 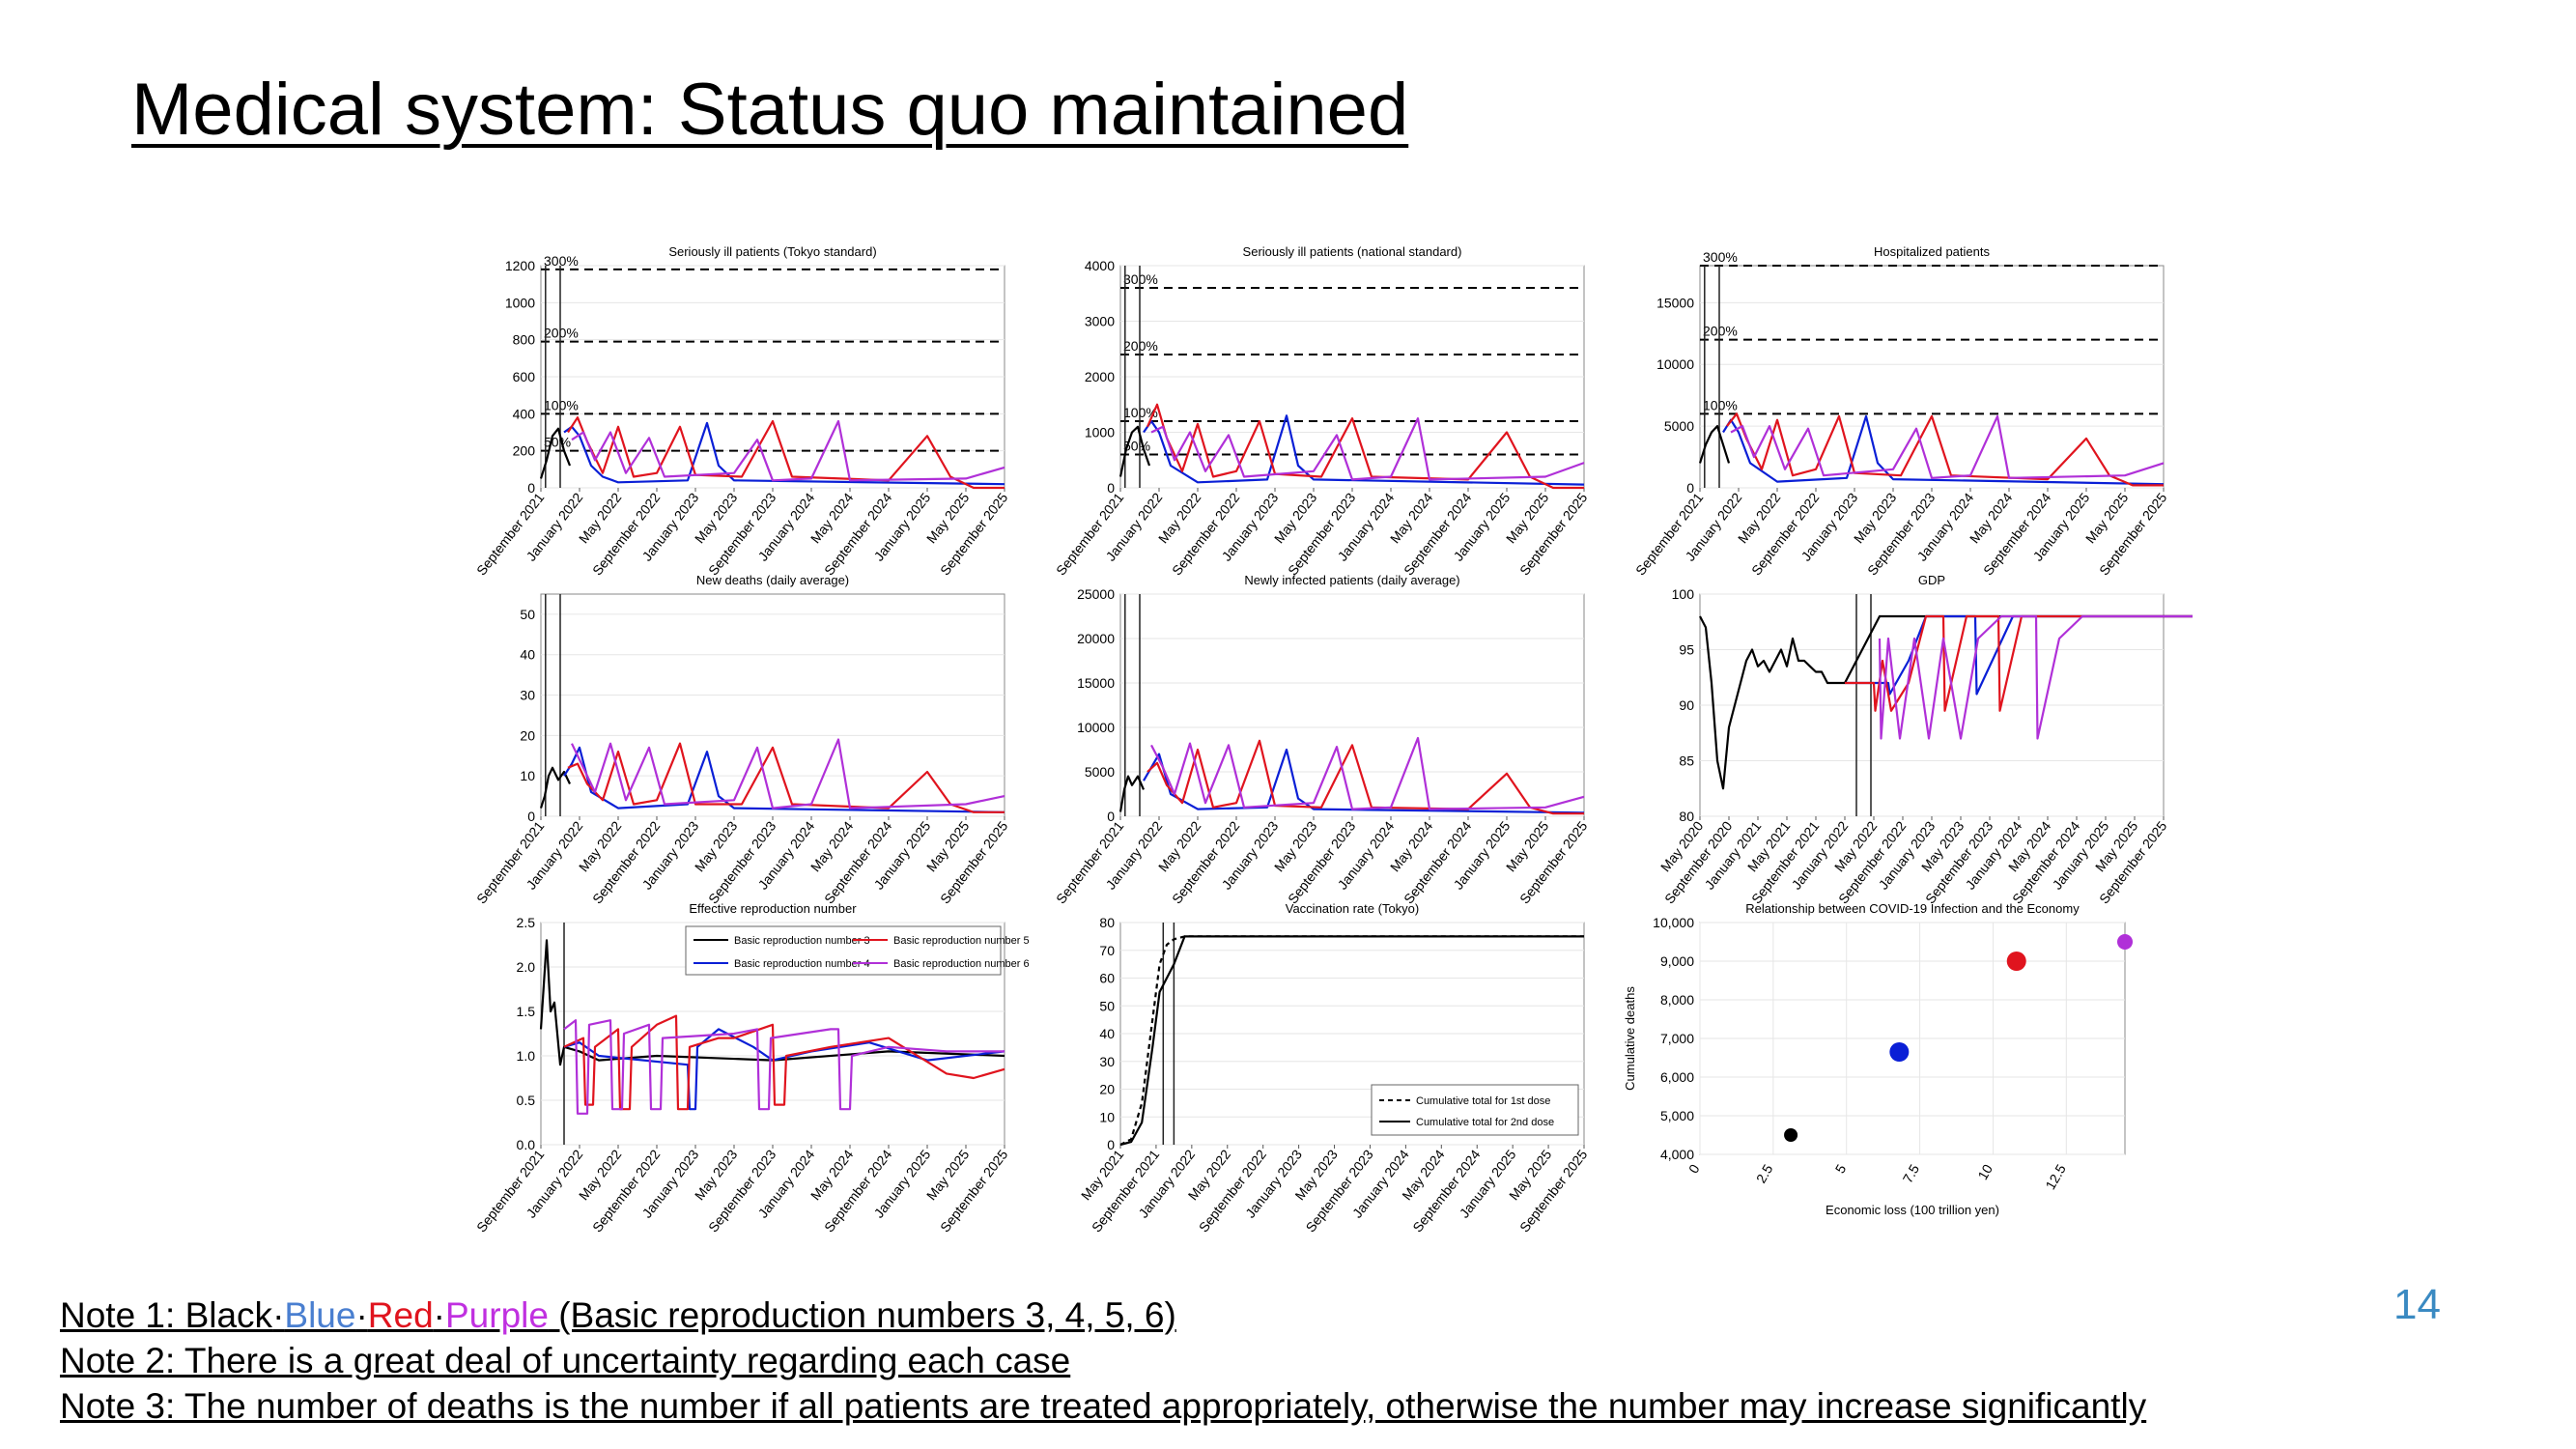 I want to click on y-tick-label: 50, so click(x=1107, y=1005).